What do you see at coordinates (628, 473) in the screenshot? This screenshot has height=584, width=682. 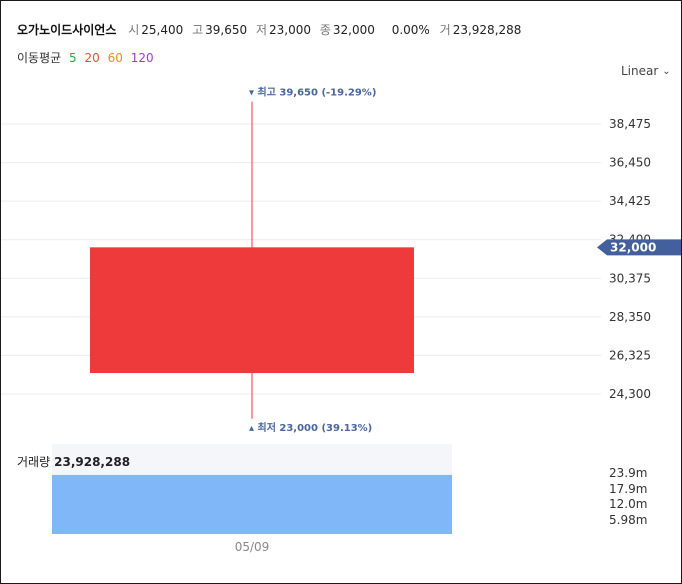 I see `volume-tick-label: 23.9m` at bounding box center [628, 473].